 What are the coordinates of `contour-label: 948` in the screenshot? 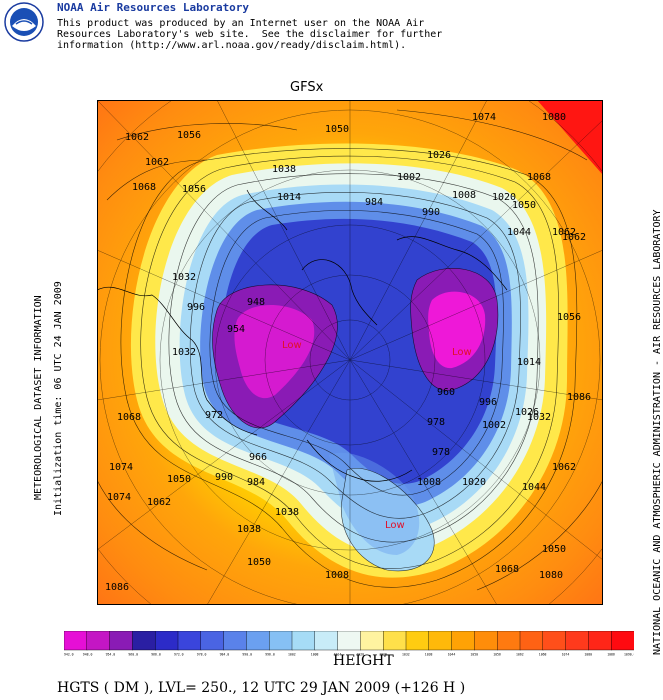 It's located at (256, 302).